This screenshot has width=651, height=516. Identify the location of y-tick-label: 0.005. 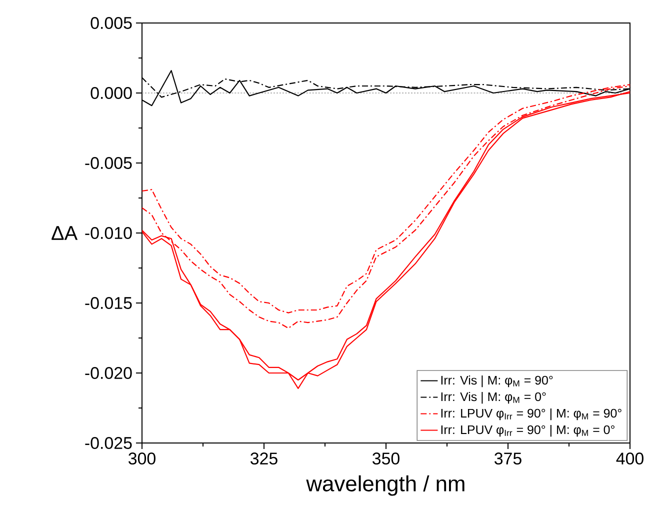
(111, 23).